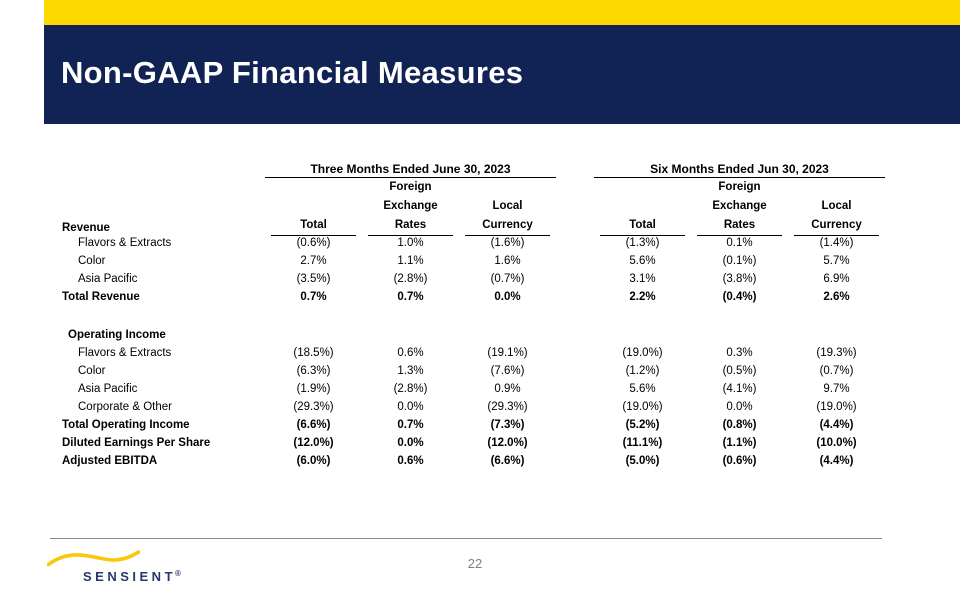  Describe the element at coordinates (292, 72) in the screenshot. I see `page-title: Non-GAAP Financial Measures` at that location.